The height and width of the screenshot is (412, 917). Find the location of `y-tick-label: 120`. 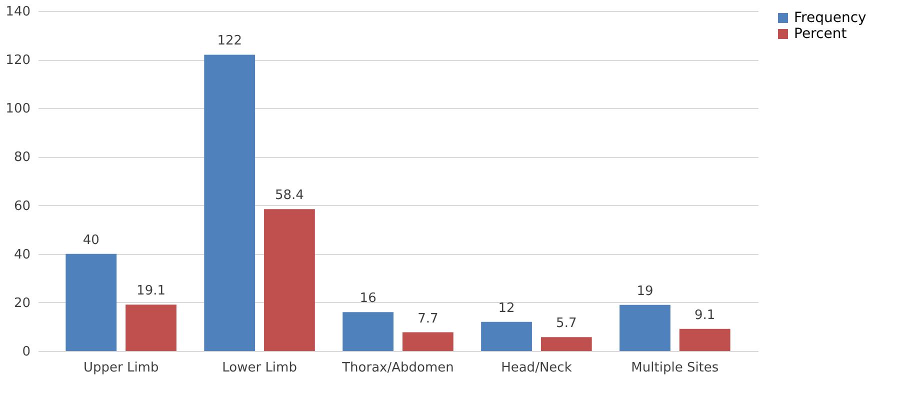

y-tick-label: 120 is located at coordinates (18, 60).